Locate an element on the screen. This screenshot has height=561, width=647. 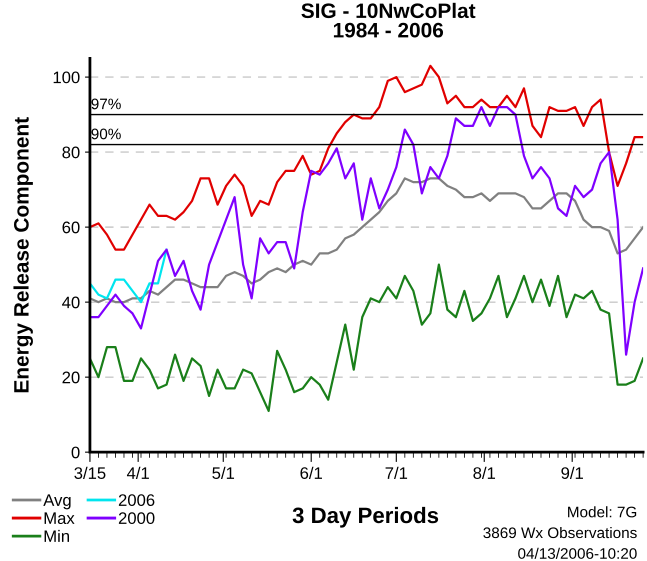
legend-label: 2000 is located at coordinates (136, 518).